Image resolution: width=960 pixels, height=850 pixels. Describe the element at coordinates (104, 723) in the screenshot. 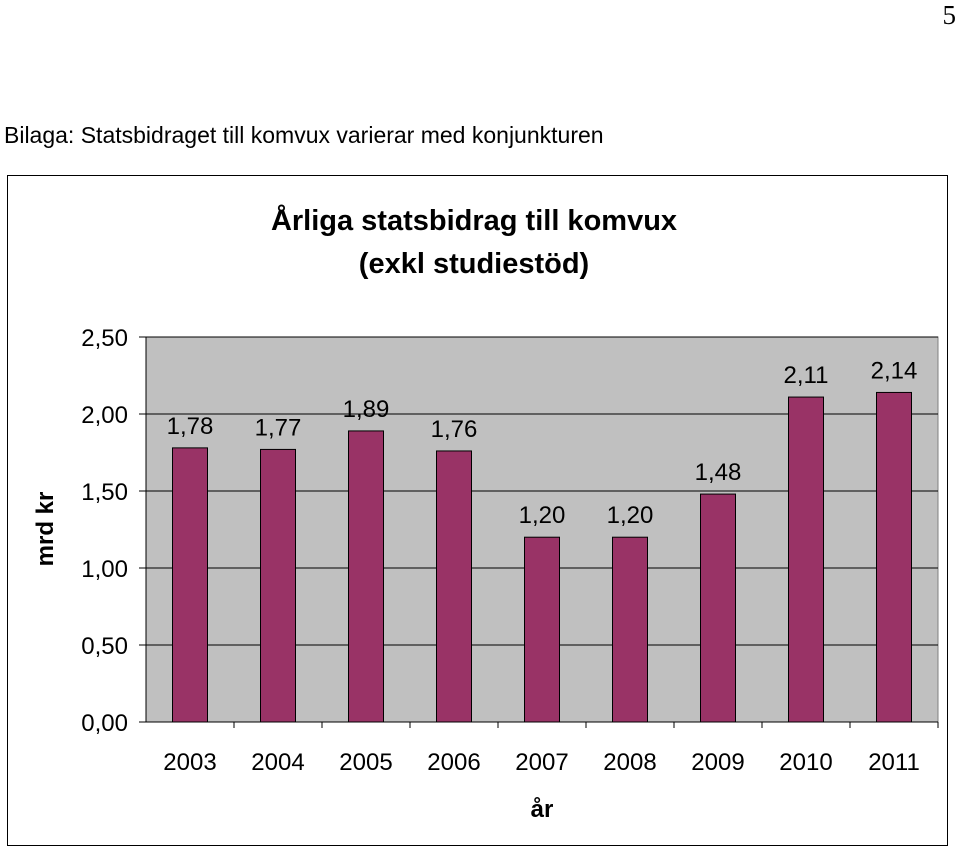

I see `y-tick-label: 0,00` at that location.